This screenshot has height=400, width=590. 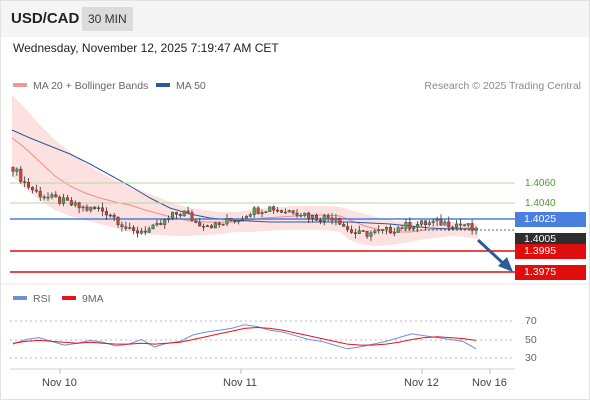 What do you see at coordinates (505, 264) in the screenshot?
I see `forecast-arrow-head` at bounding box center [505, 264].